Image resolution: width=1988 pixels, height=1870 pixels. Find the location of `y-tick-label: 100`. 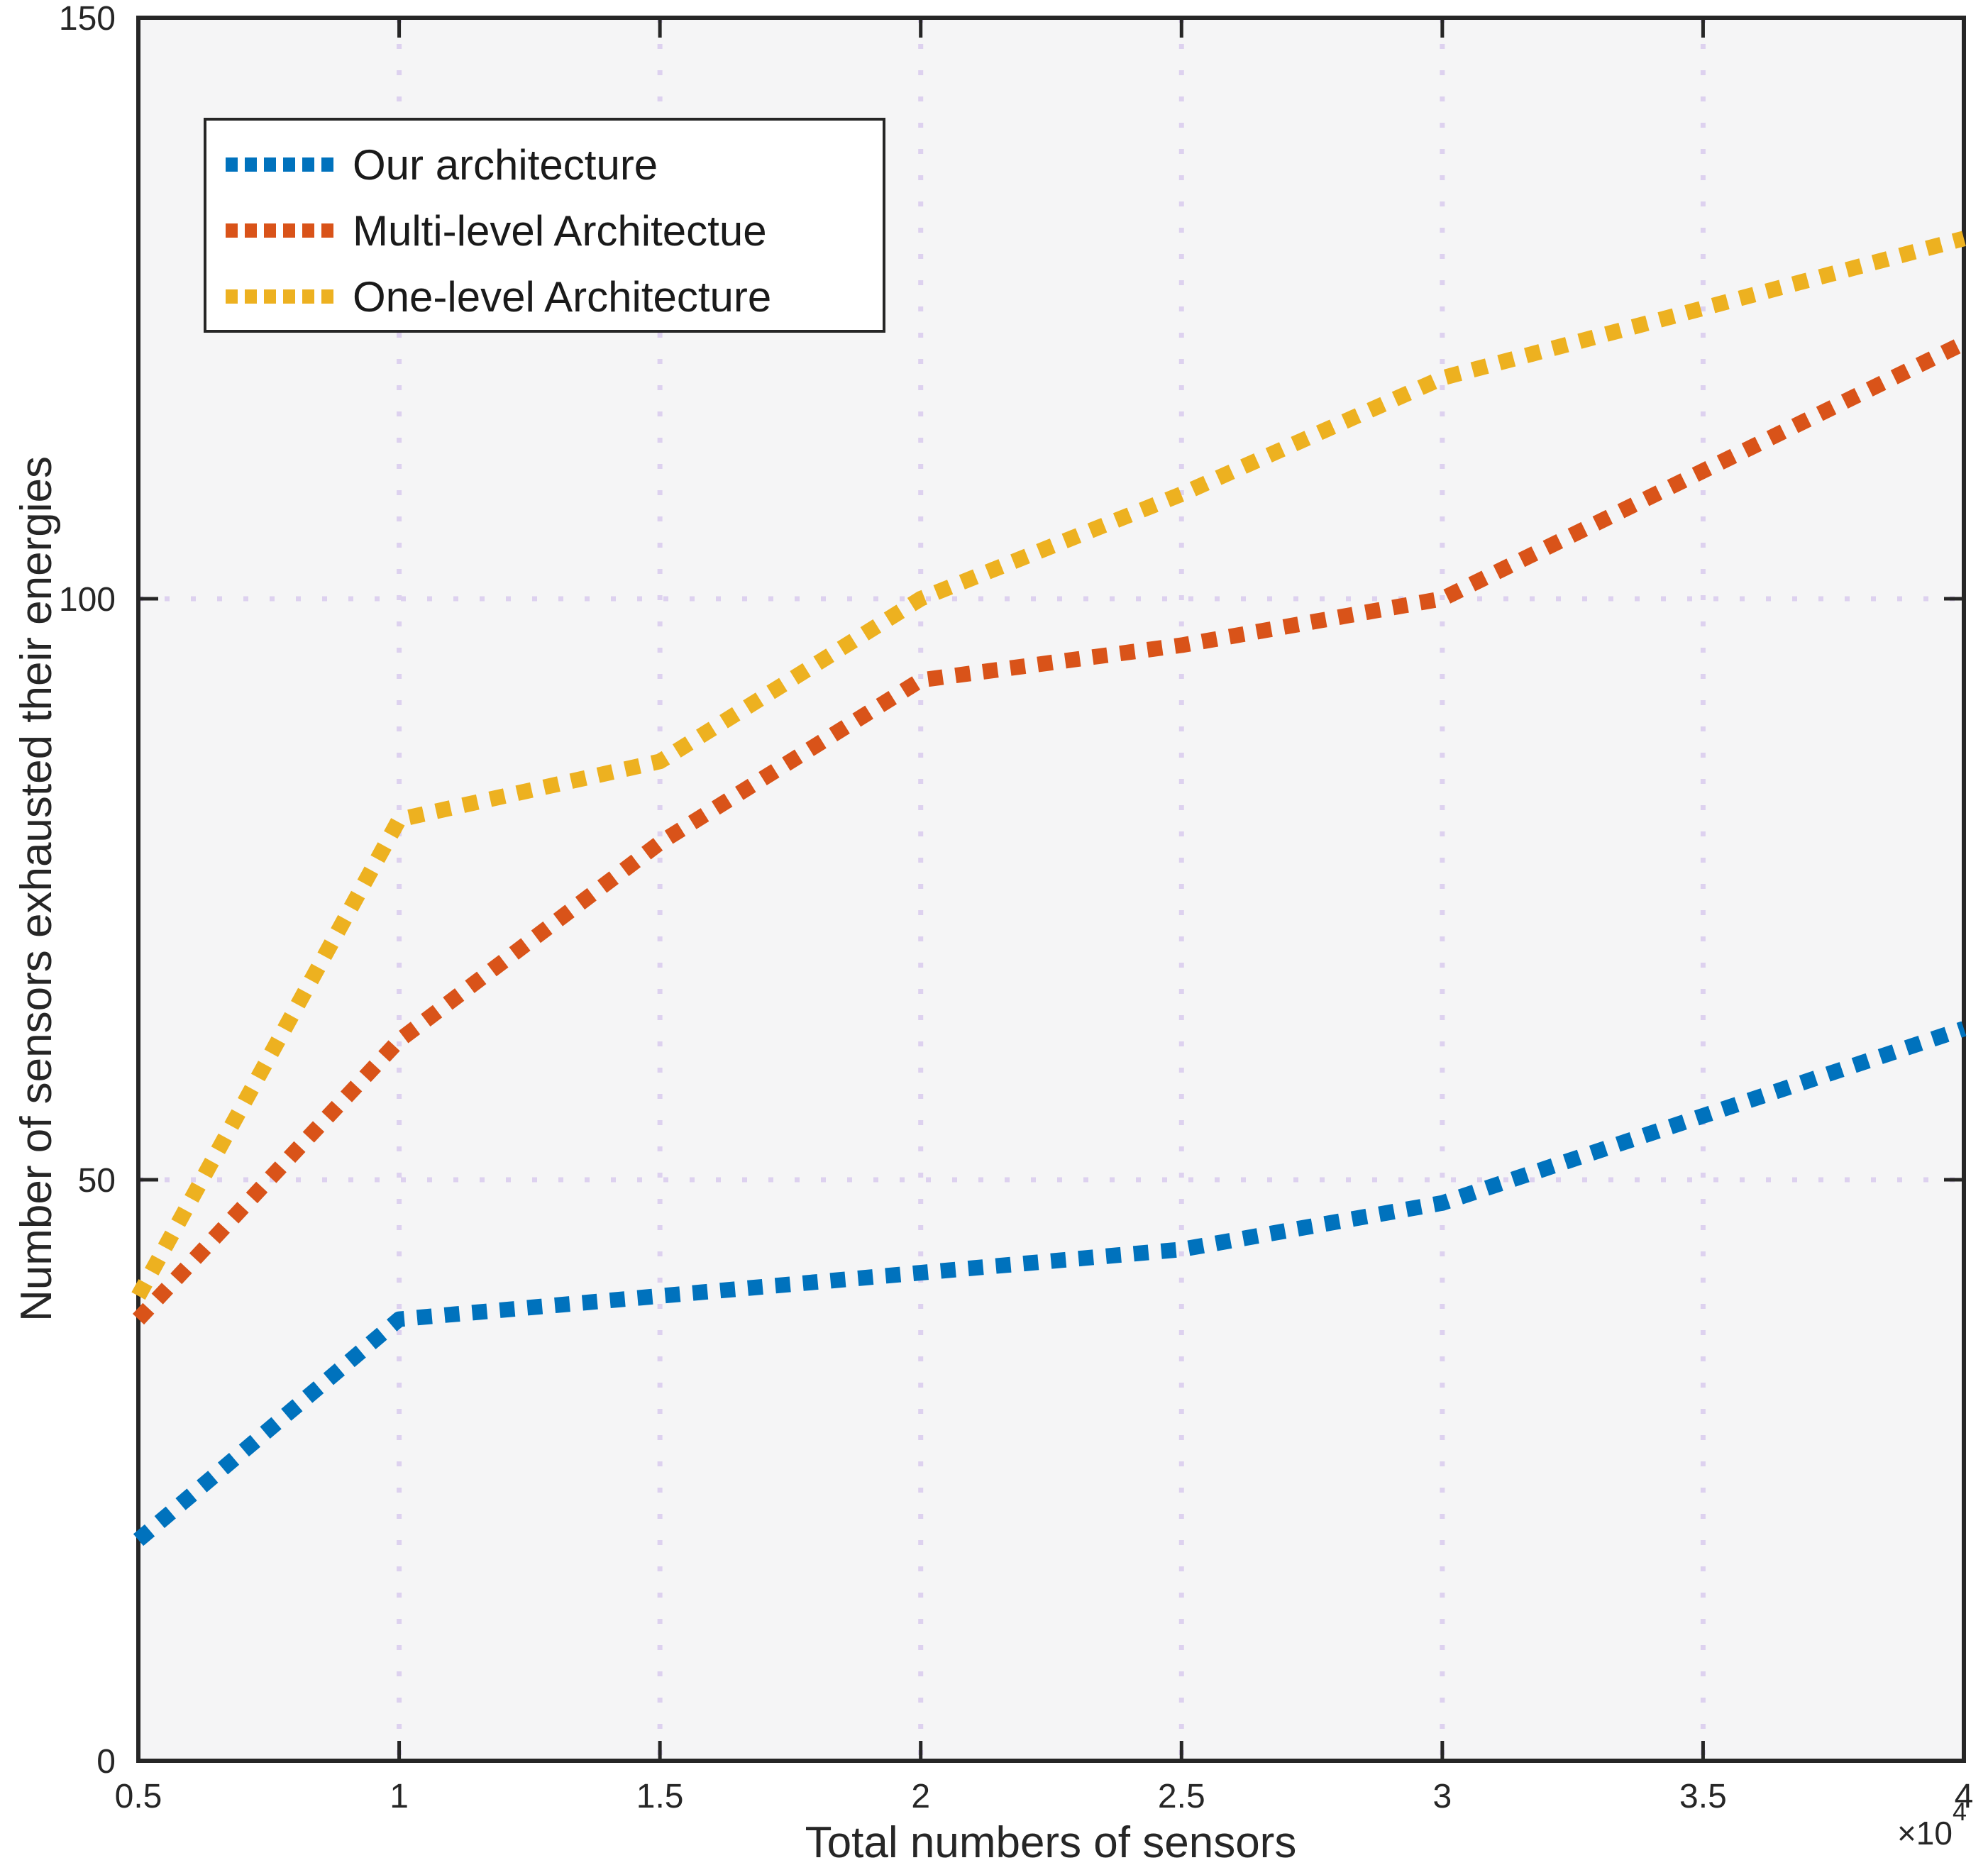

y-tick-label: 100 is located at coordinates (87, 600).